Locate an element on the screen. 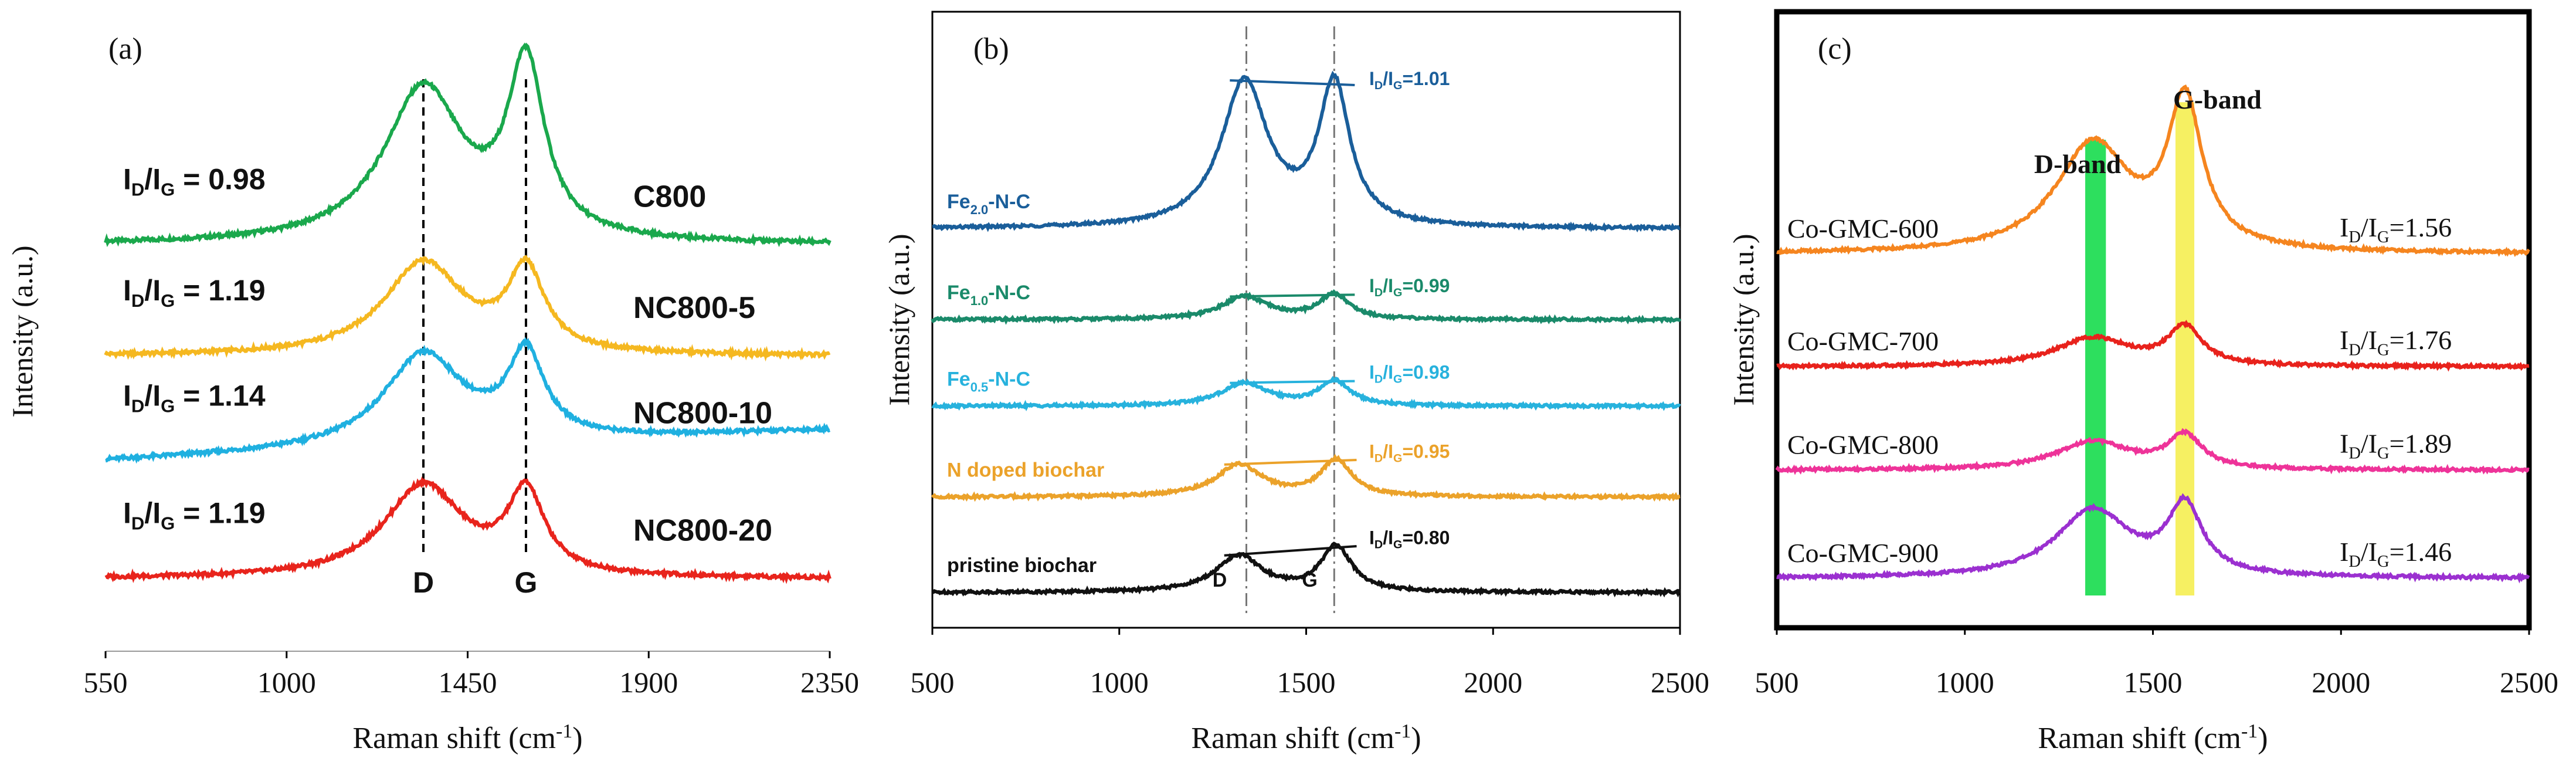 This screenshot has width=2576, height=775. ratio-label-0: ID/IG=1.56 is located at coordinates (2396, 229).